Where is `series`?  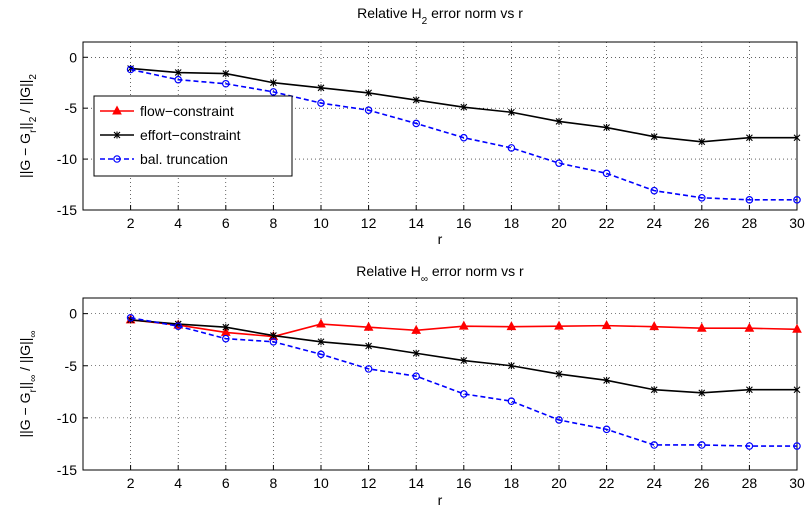 series is located at coordinates (464, 356).